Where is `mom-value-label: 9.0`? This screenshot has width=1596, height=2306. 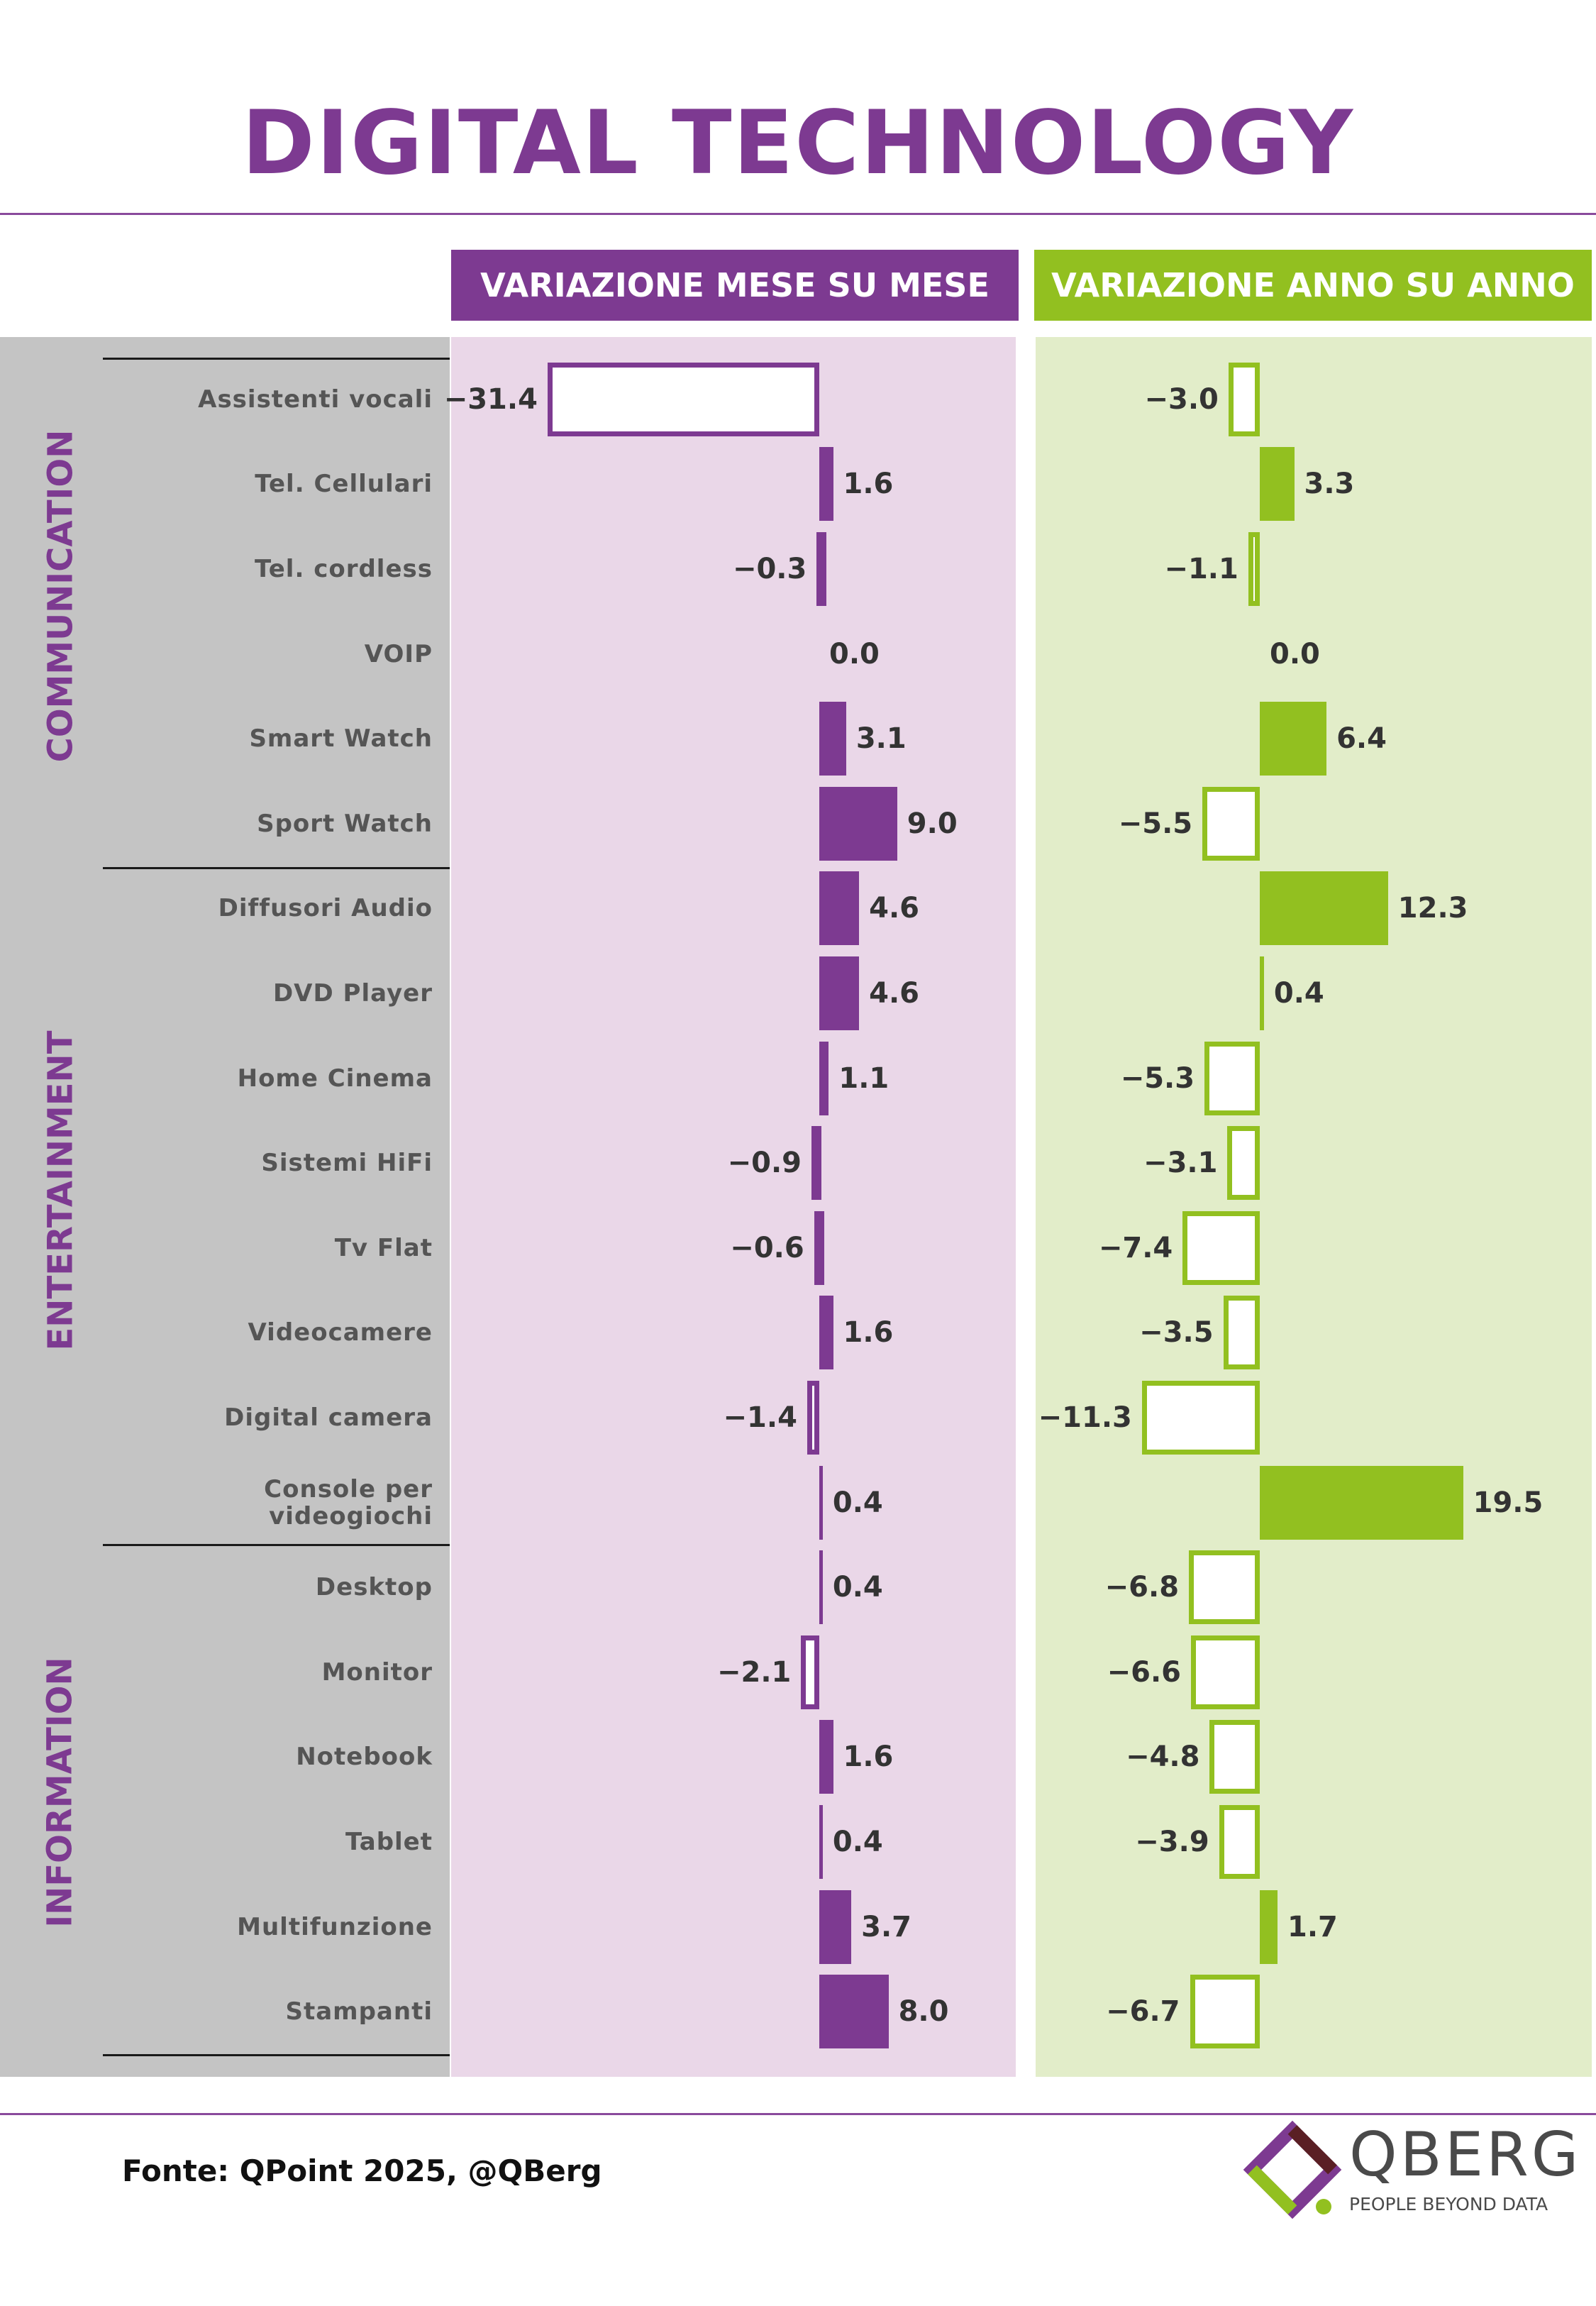
mom-value-label: 9.0 is located at coordinates (932, 824).